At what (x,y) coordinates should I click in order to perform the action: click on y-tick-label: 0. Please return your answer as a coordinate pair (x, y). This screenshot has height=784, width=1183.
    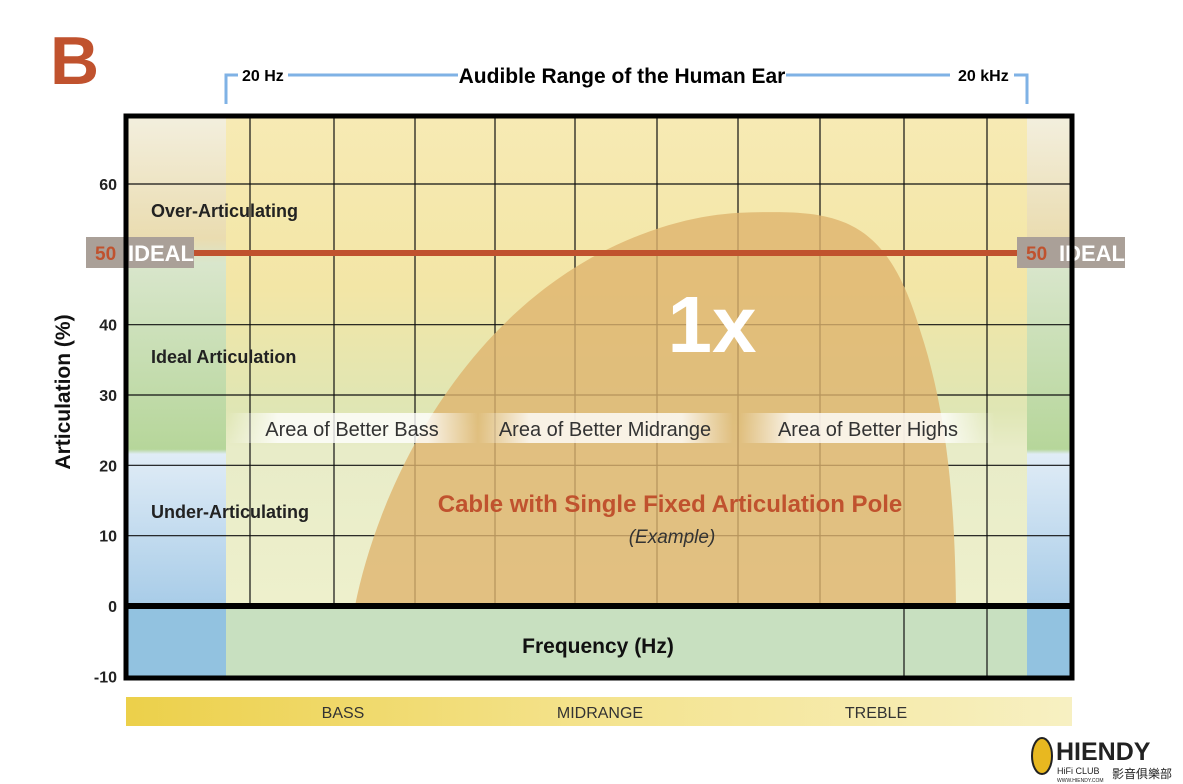
    Looking at the image, I should click on (112, 607).